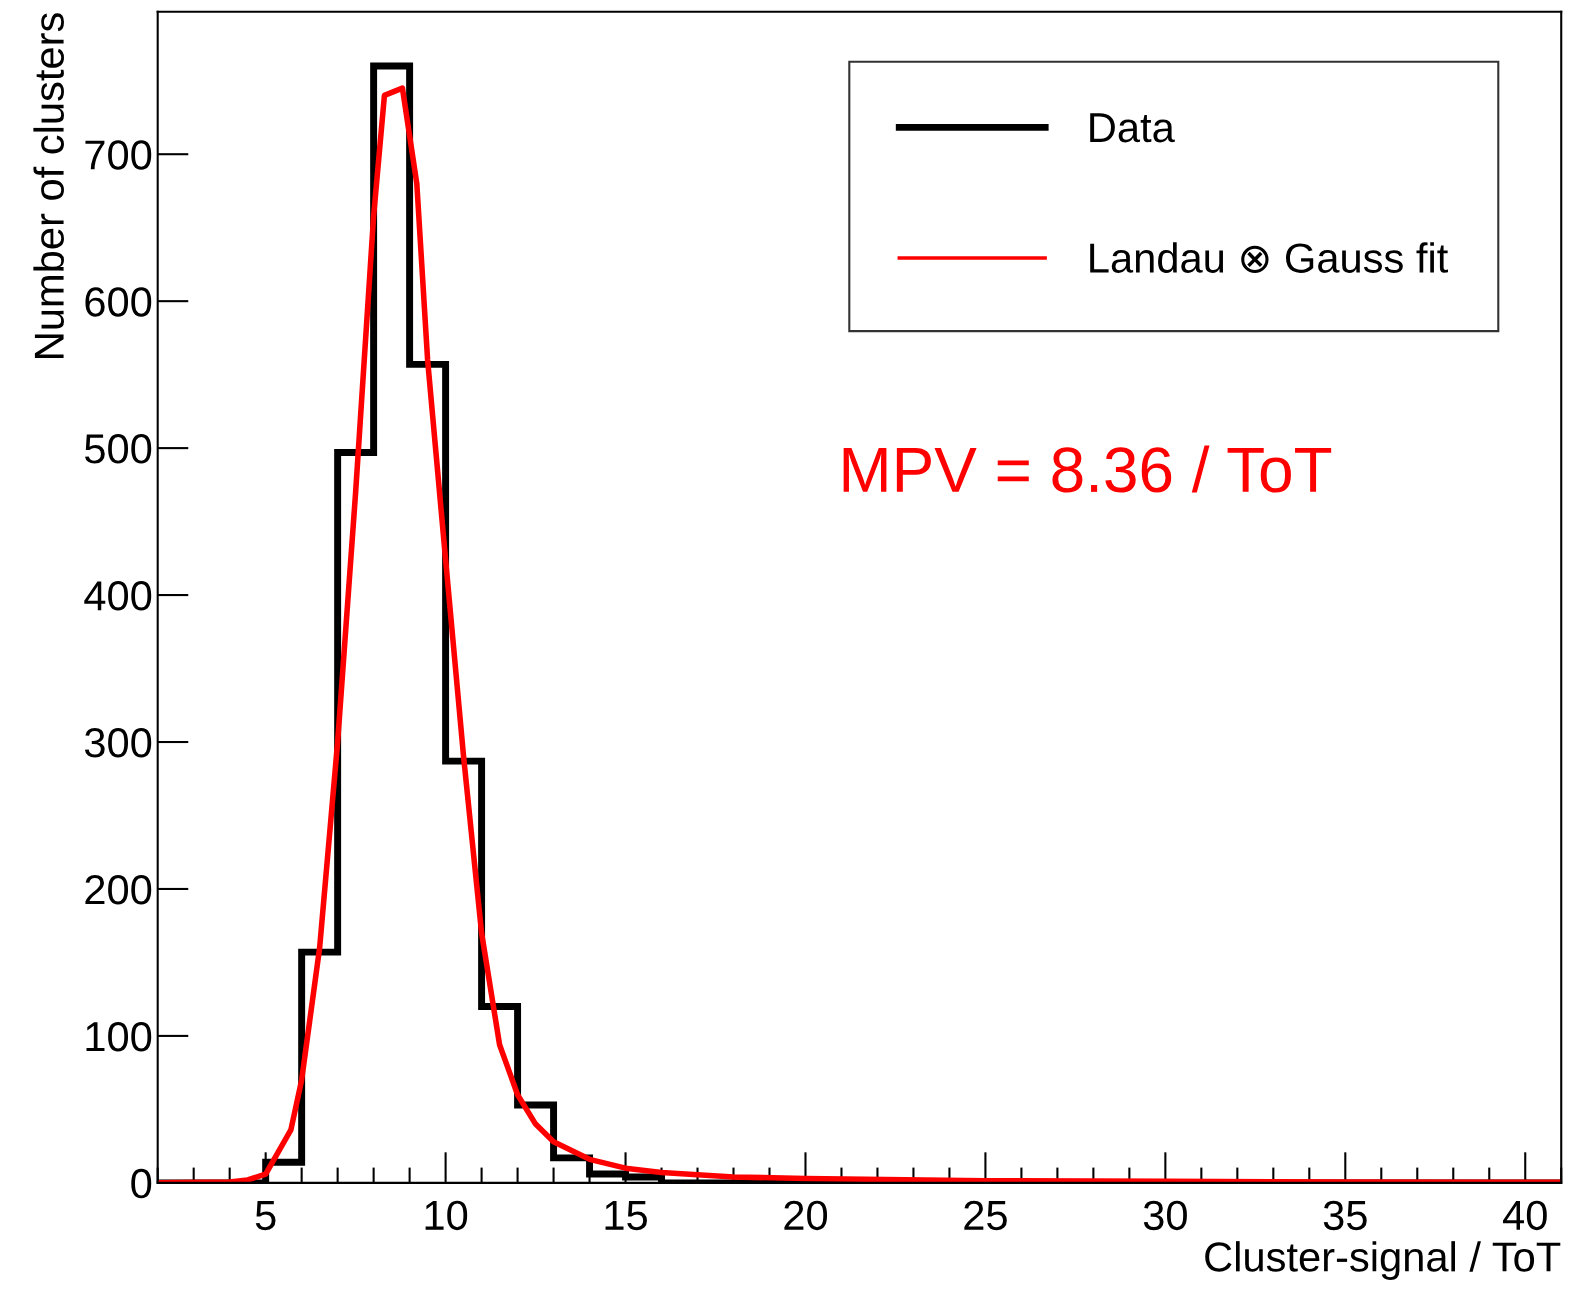  What do you see at coordinates (1087, 469) in the screenshot?
I see `annotation: MPV = 8.36 / ToT` at bounding box center [1087, 469].